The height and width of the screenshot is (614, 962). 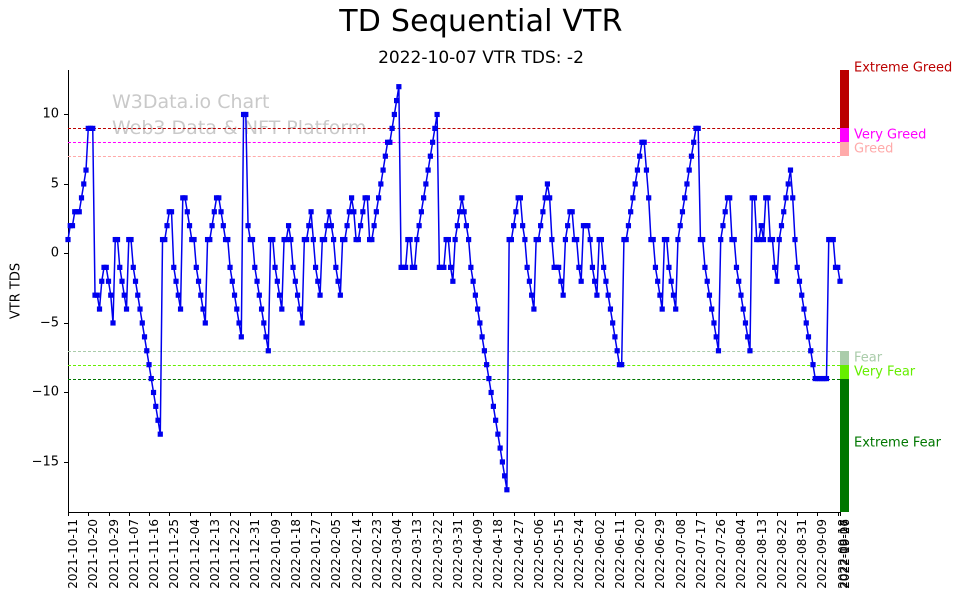 What do you see at coordinates (481, 21) in the screenshot?
I see `page-title: TD Sequential VTR` at bounding box center [481, 21].